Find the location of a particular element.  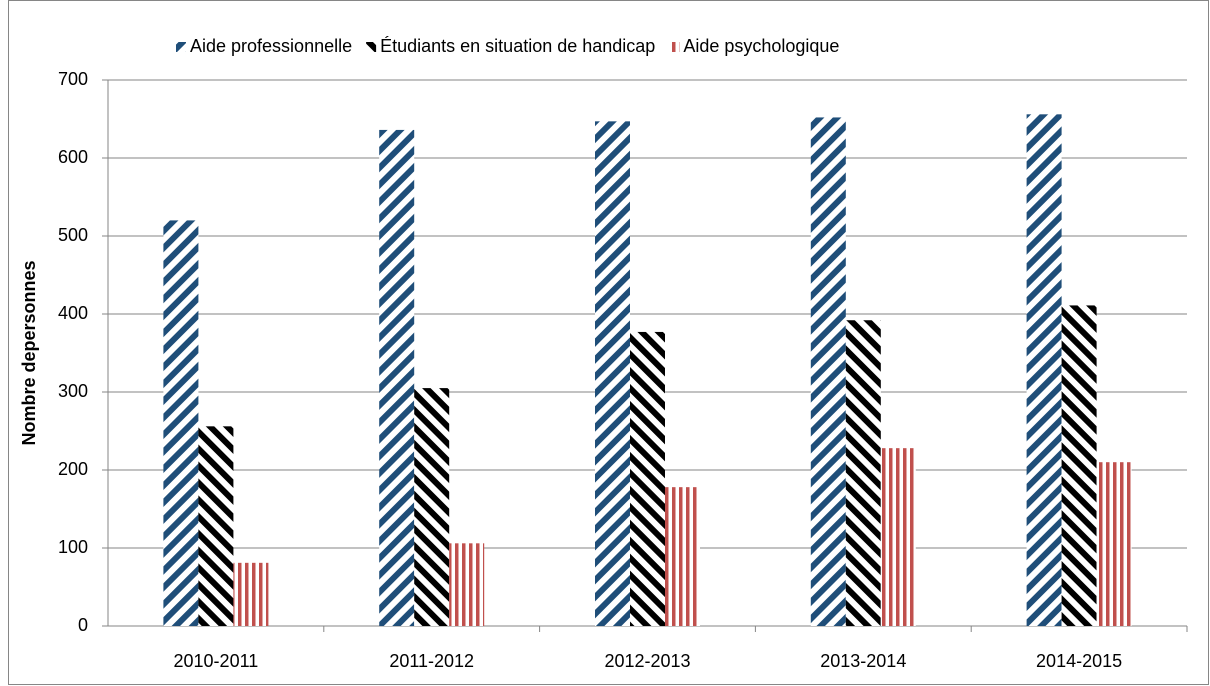

y-tick-label: 200 is located at coordinates (73, 469).